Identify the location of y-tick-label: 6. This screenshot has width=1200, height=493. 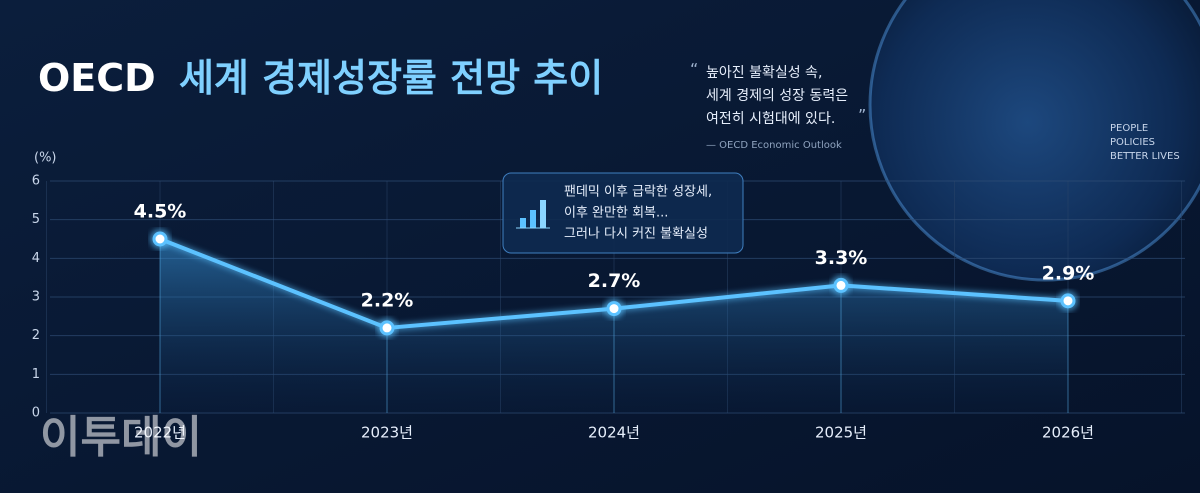
(36, 181).